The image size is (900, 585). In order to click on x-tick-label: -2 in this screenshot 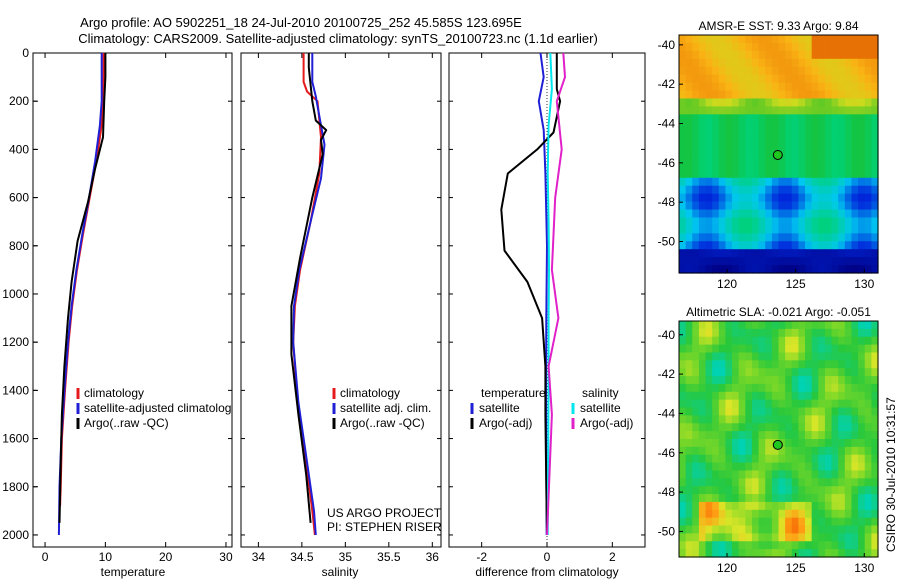, I will do `click(481, 557)`.